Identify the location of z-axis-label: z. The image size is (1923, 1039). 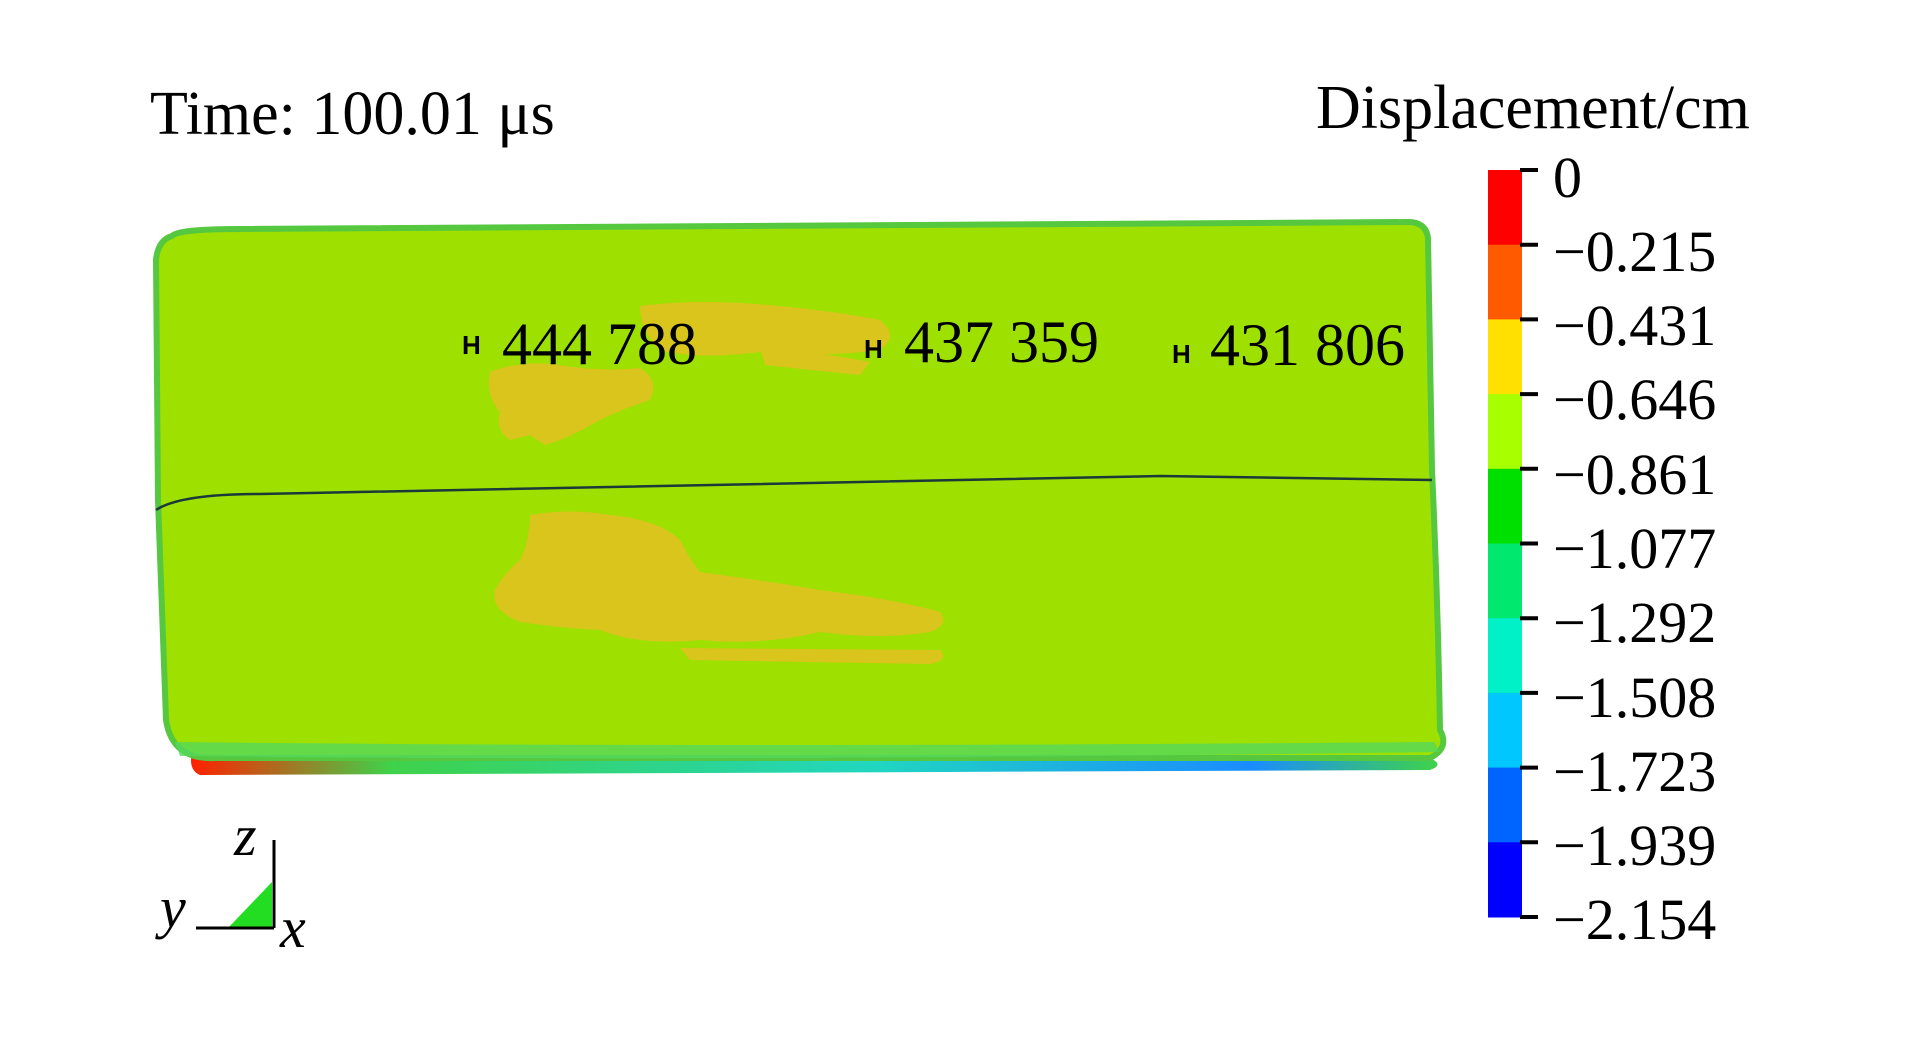
(245, 835).